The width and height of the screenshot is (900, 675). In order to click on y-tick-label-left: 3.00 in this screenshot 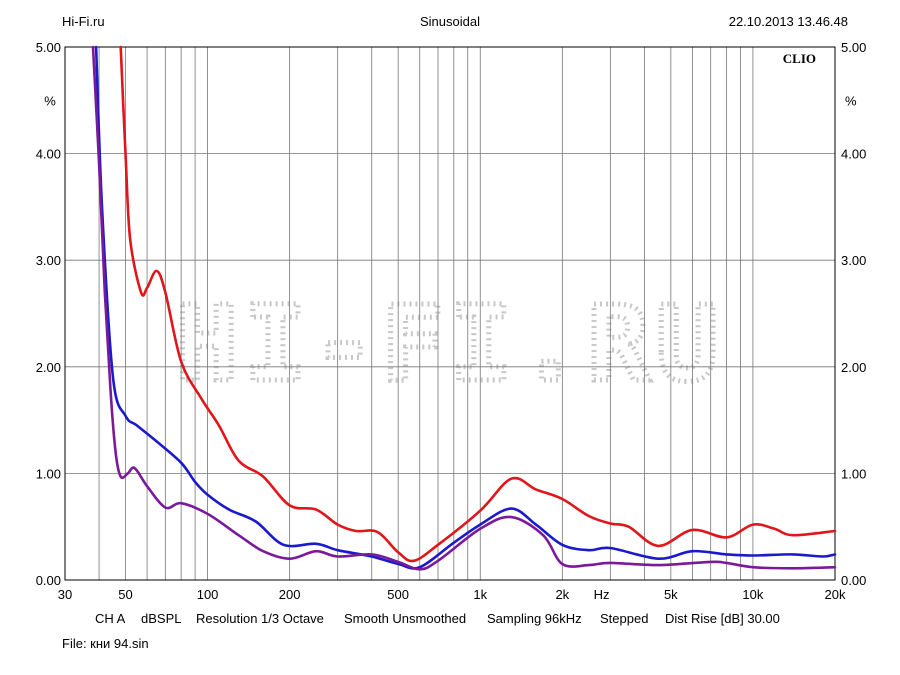, I will do `click(48, 260)`.